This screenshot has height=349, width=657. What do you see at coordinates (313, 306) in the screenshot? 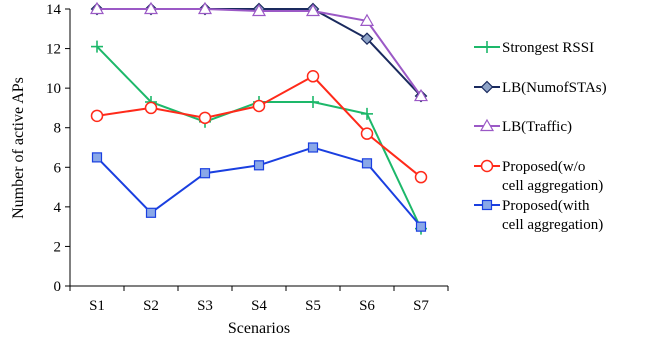
I see `x-tick-label: S5` at bounding box center [313, 306].